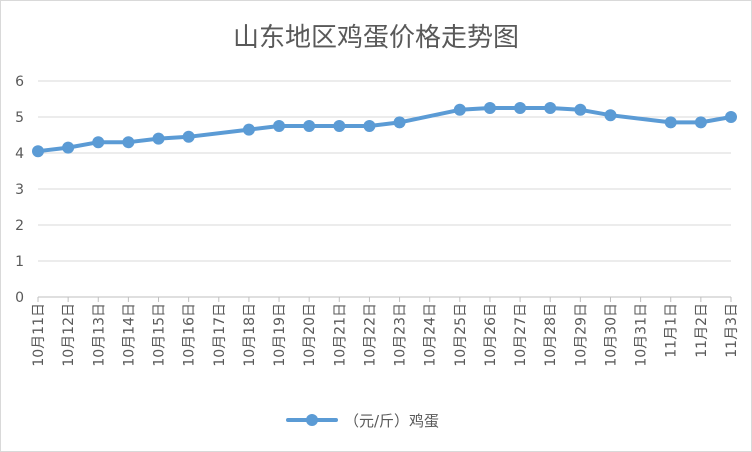 This screenshot has height=452, width=752. I want to click on y-tick-label: 0, so click(19, 298).